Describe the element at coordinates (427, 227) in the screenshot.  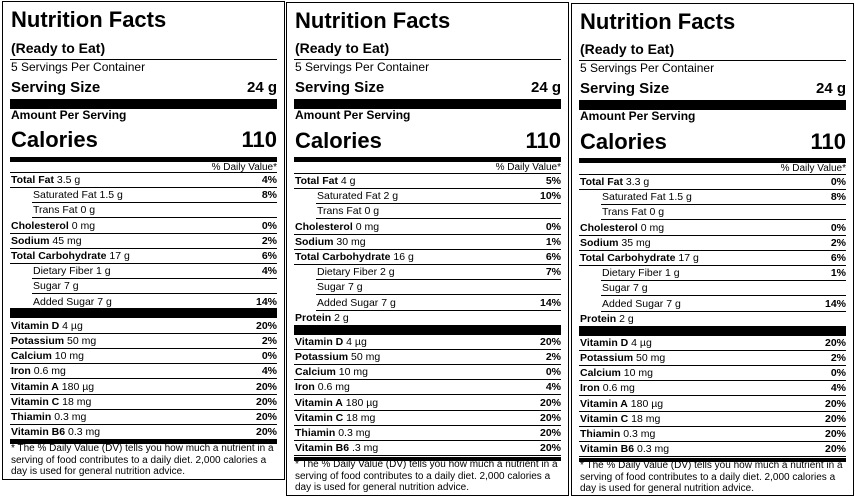
I see `nutrient-row-cholesterol: Cholesterol 0 mg 0%` at that location.